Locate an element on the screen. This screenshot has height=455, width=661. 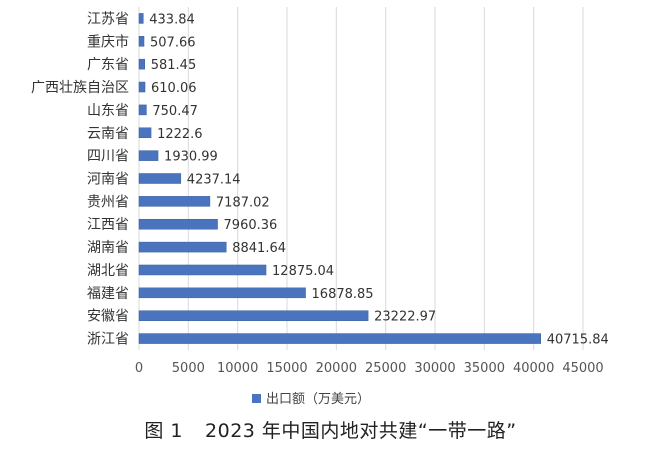
x-tick-label: 20000 is located at coordinates (336, 368).